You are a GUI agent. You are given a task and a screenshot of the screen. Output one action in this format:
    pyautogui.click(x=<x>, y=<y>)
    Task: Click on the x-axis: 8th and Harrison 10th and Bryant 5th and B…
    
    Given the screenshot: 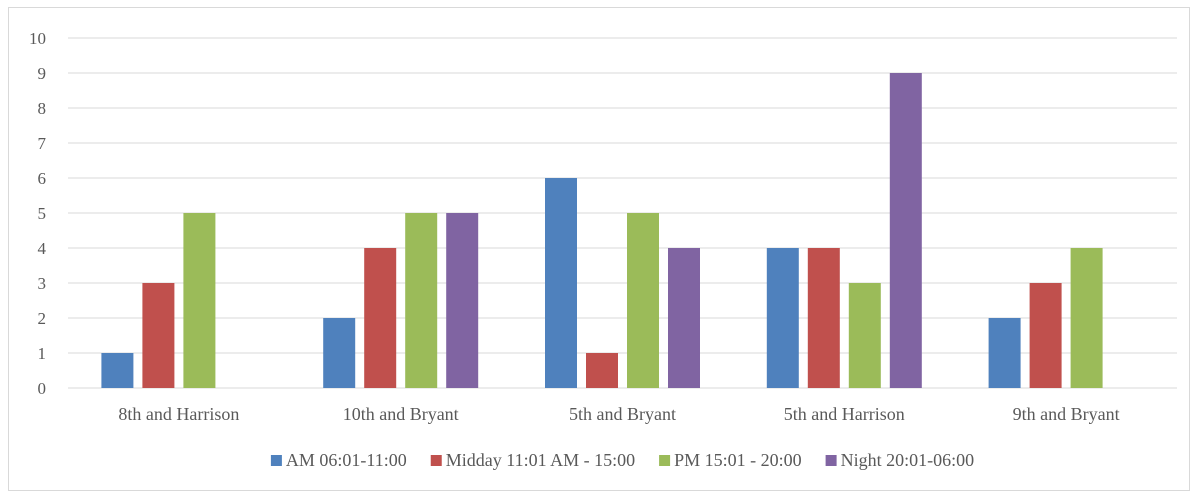 What is the action you would take?
    pyautogui.click(x=618, y=414)
    